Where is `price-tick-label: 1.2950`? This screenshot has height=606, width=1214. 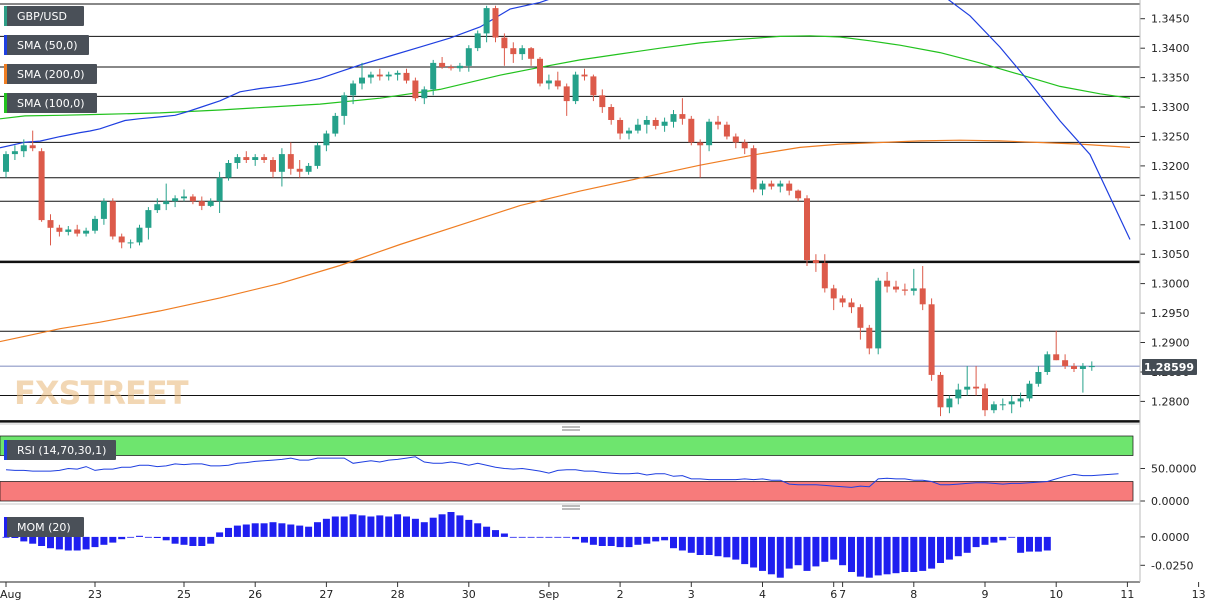 price-tick-label: 1.2950 is located at coordinates (1170, 313).